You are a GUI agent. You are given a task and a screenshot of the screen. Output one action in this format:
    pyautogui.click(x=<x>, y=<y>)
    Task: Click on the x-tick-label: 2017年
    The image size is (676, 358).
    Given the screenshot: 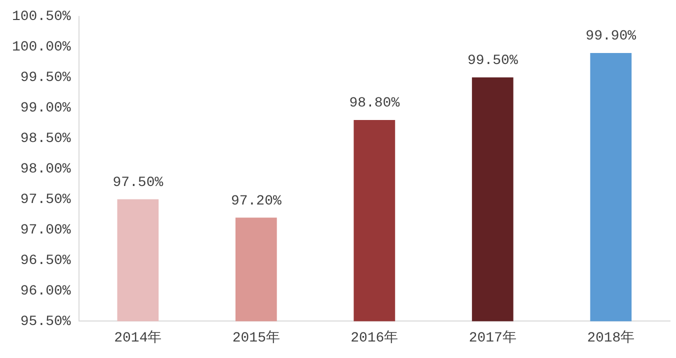 What is the action you would take?
    pyautogui.click(x=492, y=337)
    